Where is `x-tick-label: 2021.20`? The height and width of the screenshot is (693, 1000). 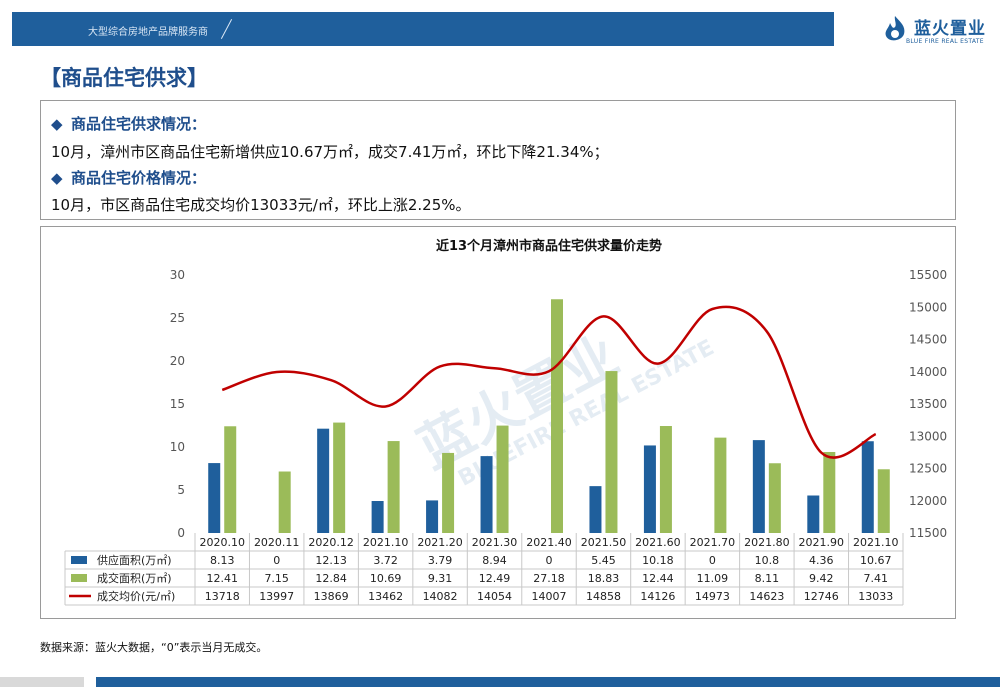 x-tick-label: 2021.20 is located at coordinates (440, 542).